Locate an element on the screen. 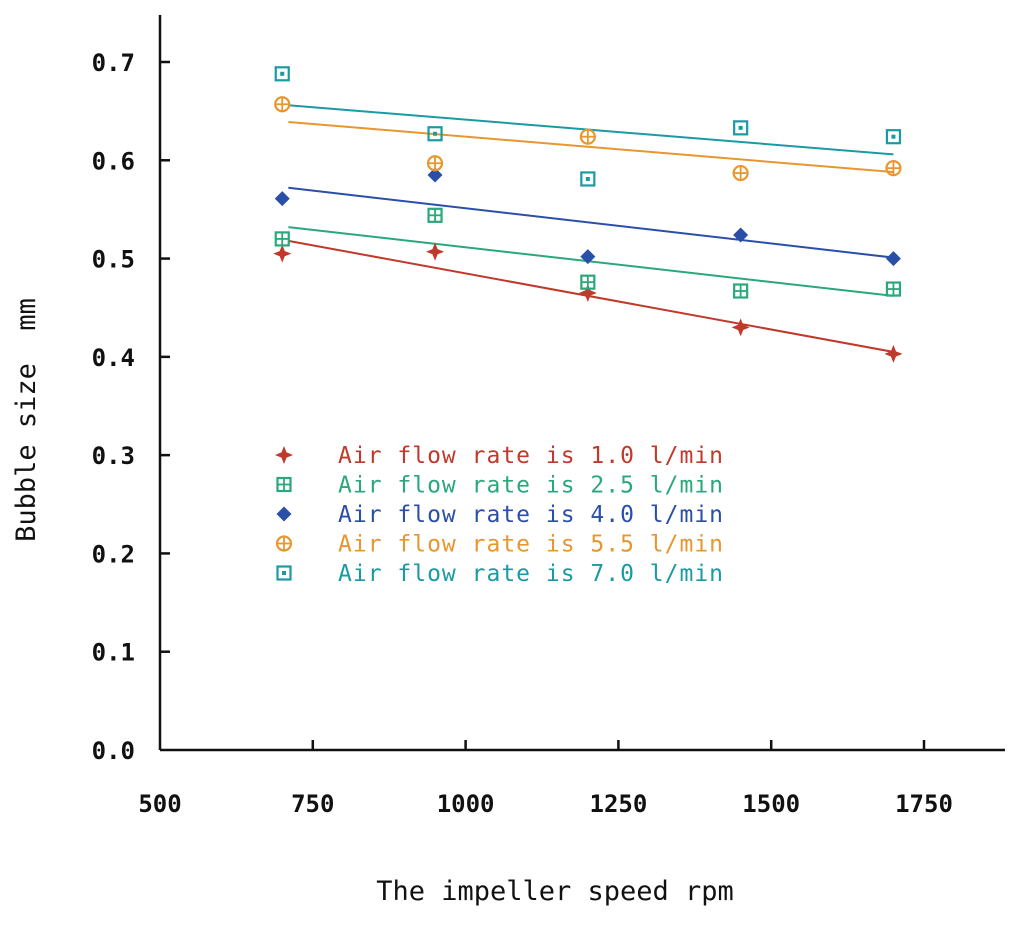 Image resolution: width=1010 pixels, height=925 pixels. x-axis-ticks: 500 750 1000 1250 1500 1750 is located at coordinates (545, 779).